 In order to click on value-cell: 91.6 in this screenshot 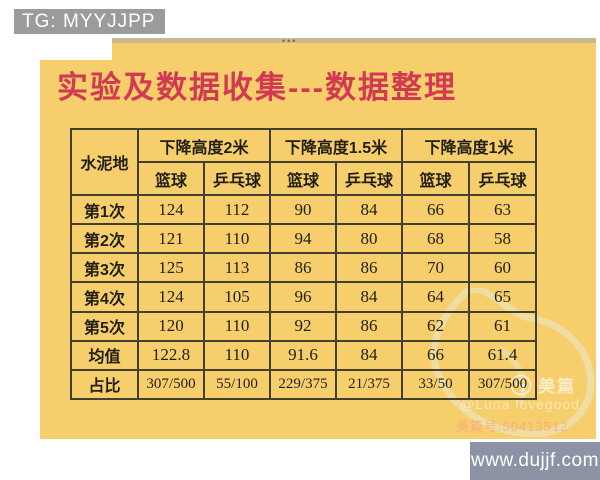, I will do `click(303, 355)`.